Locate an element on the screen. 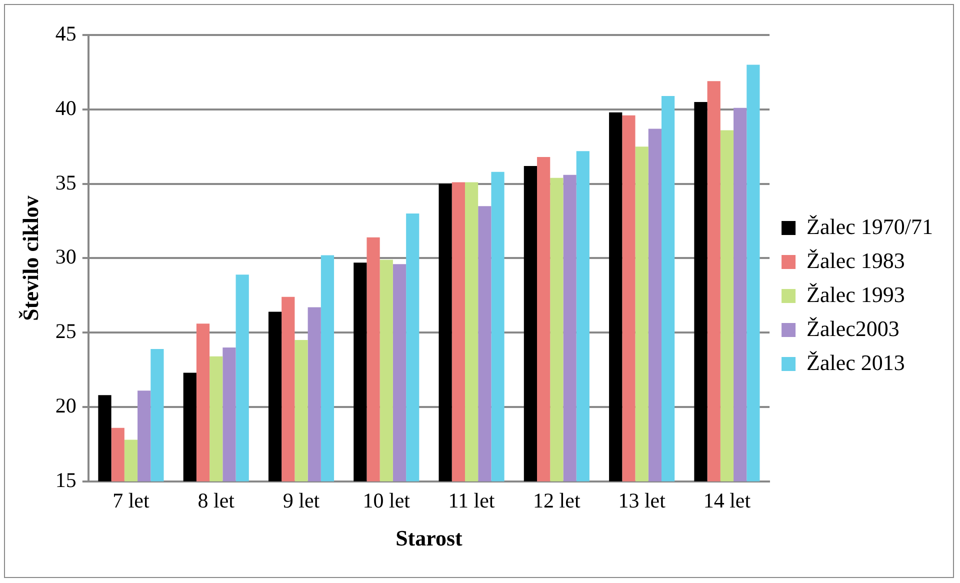 The height and width of the screenshot is (583, 960). y-tick-label: 15 is located at coordinates (65, 480).